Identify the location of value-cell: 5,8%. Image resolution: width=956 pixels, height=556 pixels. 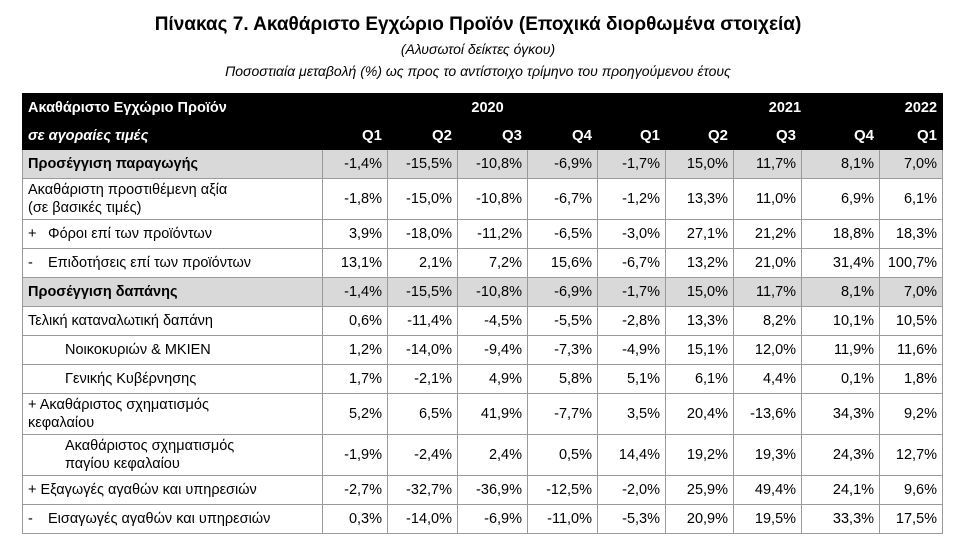
(562, 379).